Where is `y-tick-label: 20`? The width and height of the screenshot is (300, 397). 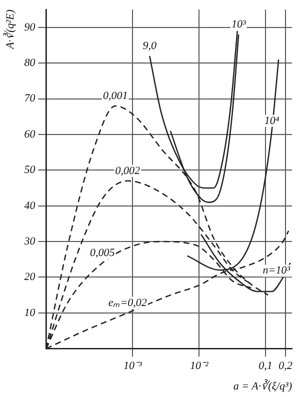 y-tick-label: 20 is located at coordinates (30, 277).